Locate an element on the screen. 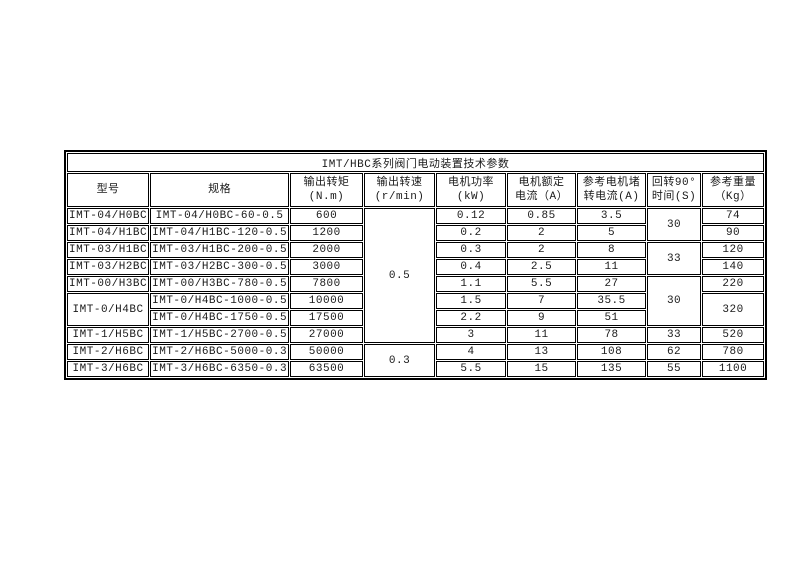 This screenshot has height=565, width=800. header-line: 时间(S) is located at coordinates (674, 197).